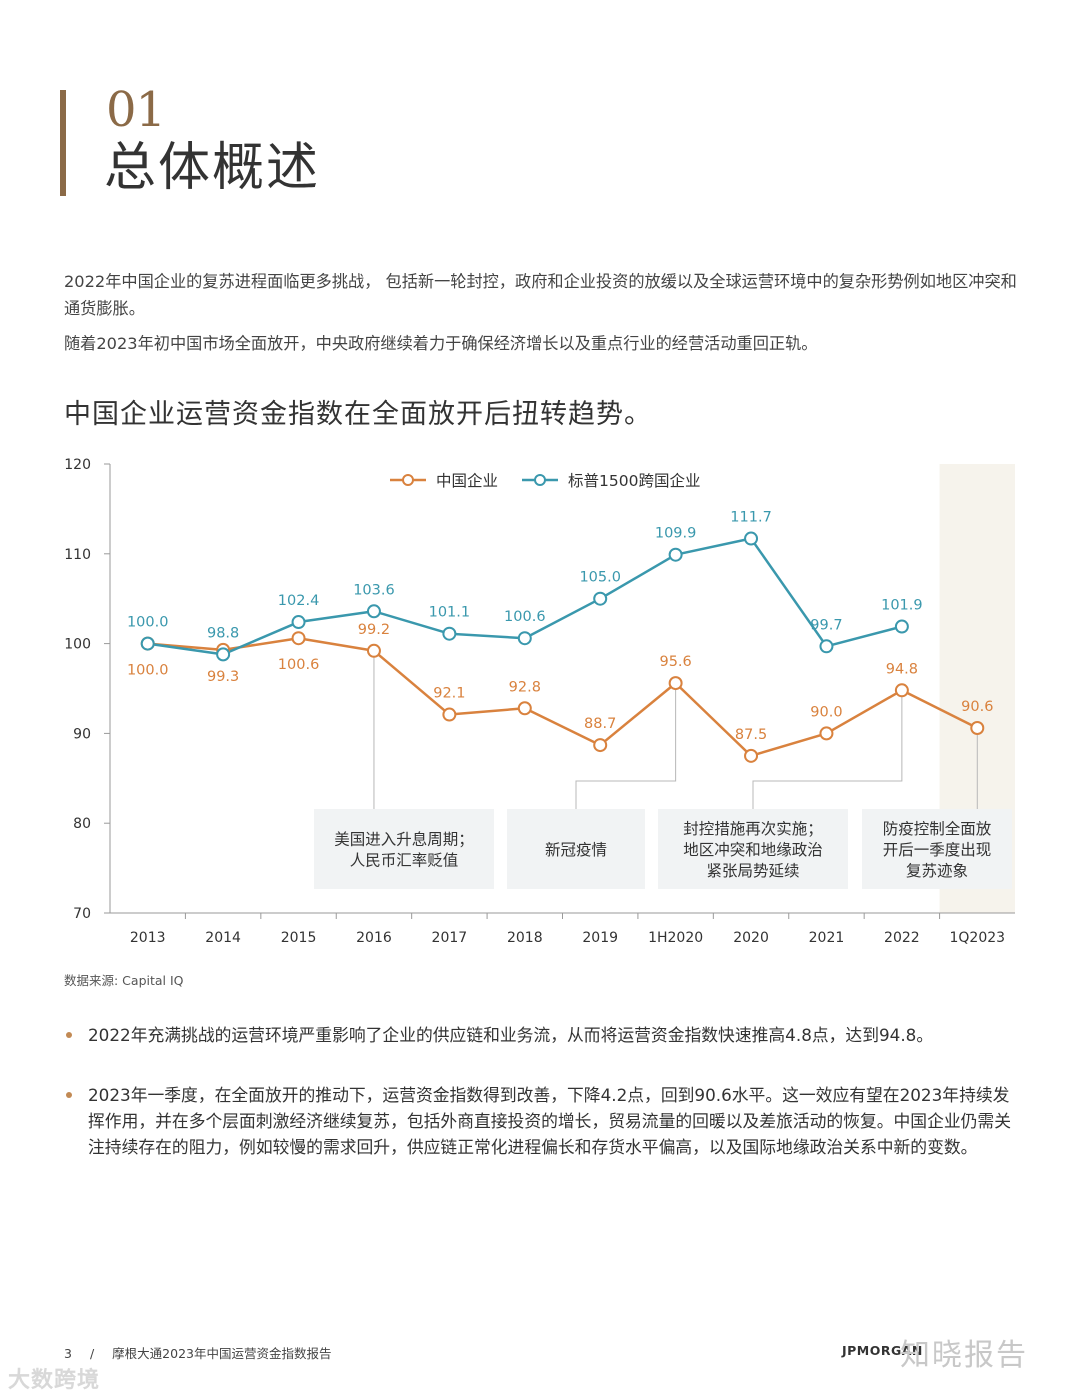 The width and height of the screenshot is (1080, 1397). What do you see at coordinates (751, 735) in the screenshot?
I see `data-label: 87.5` at bounding box center [751, 735].